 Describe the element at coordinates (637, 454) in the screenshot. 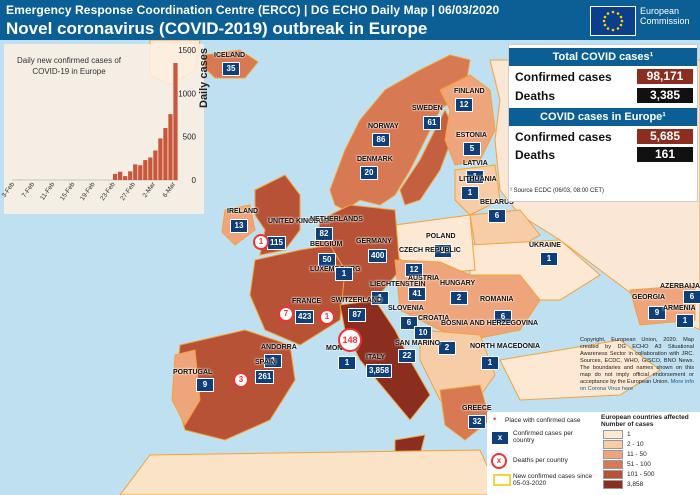

I see `legend-bin-label: 11 - 50` at that location.